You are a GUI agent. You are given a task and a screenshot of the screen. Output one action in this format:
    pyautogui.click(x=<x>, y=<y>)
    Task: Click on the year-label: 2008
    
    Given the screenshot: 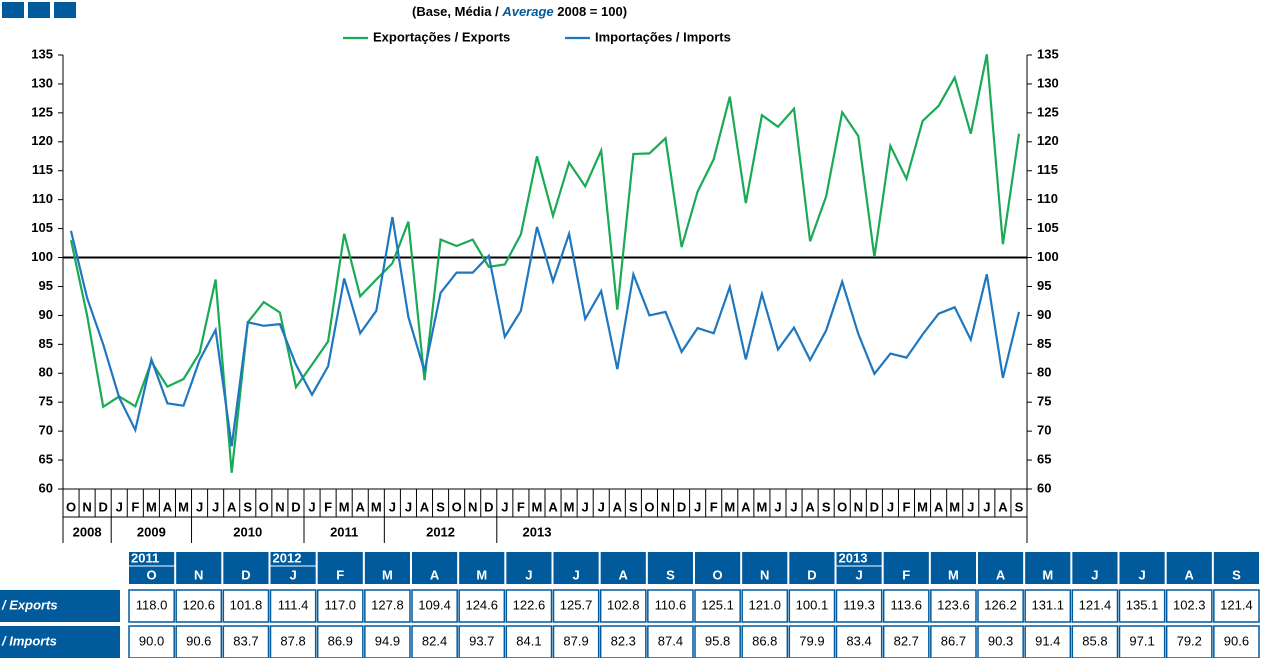 What is the action you would take?
    pyautogui.click(x=87, y=531)
    